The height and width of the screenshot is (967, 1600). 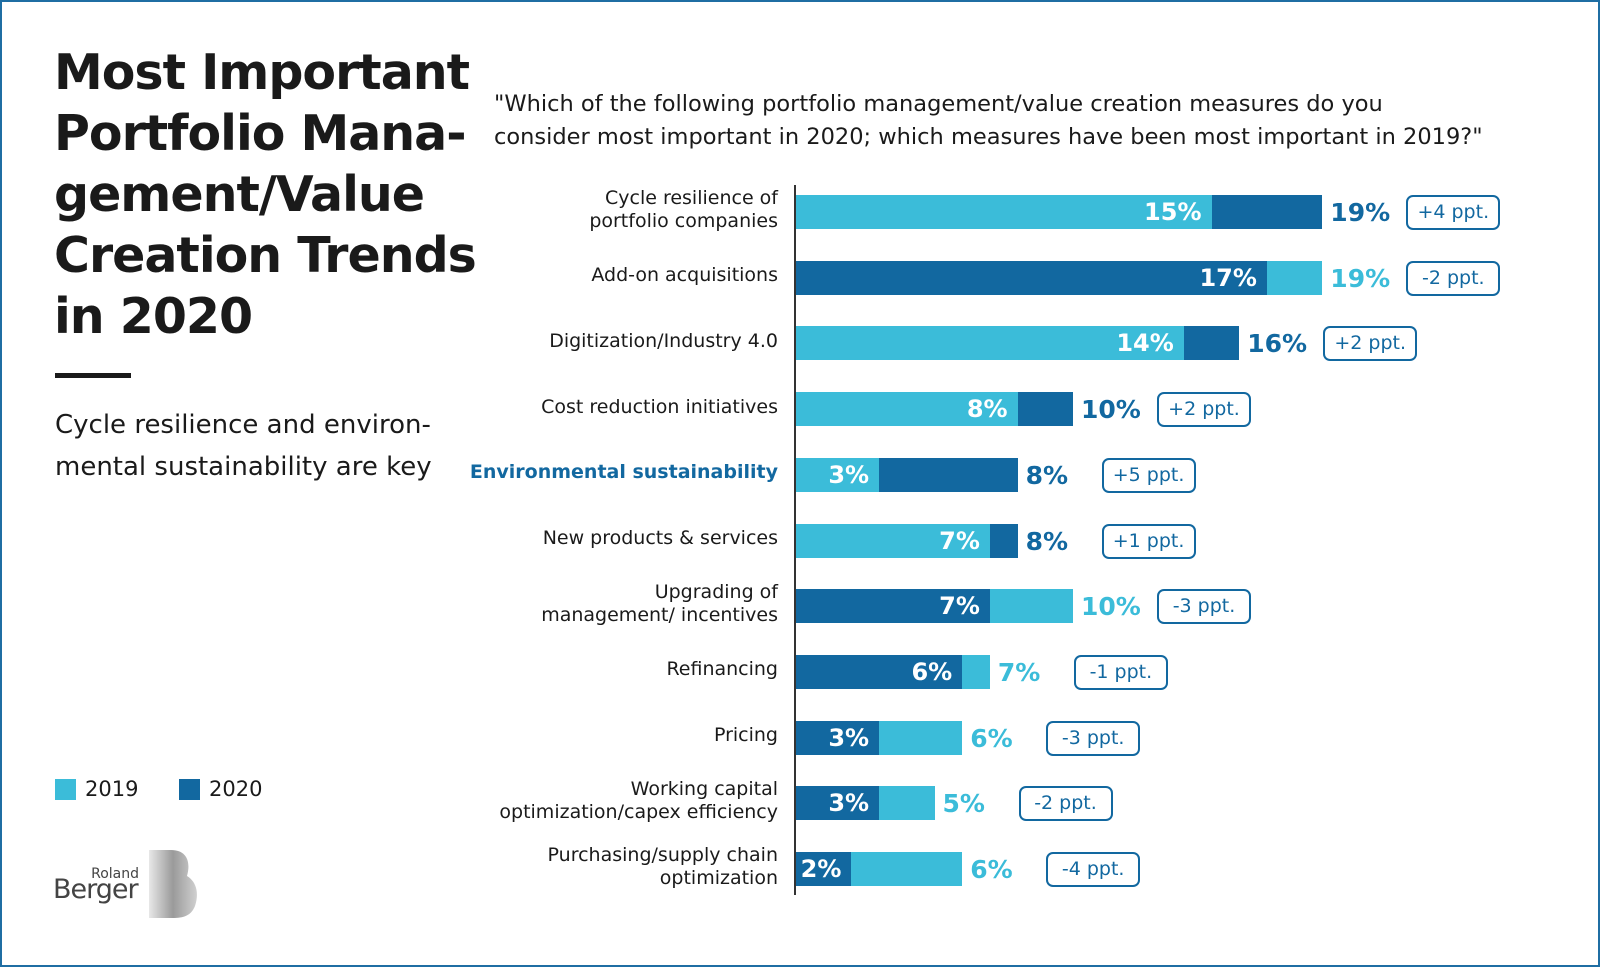 I want to click on category-label: Pricing, so click(x=745, y=735).